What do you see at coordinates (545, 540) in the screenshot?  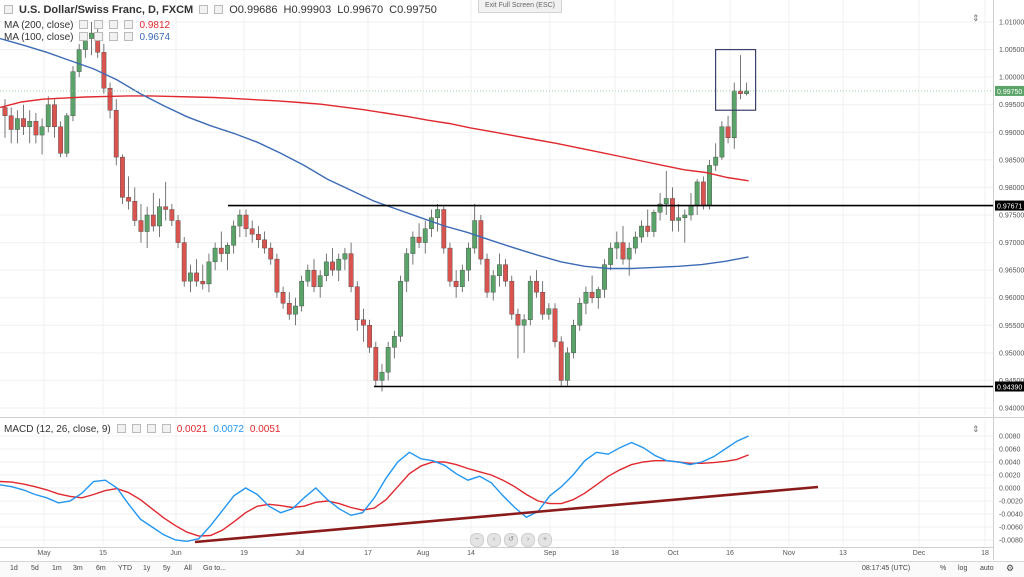 I see `zoom-in-icon: +` at bounding box center [545, 540].